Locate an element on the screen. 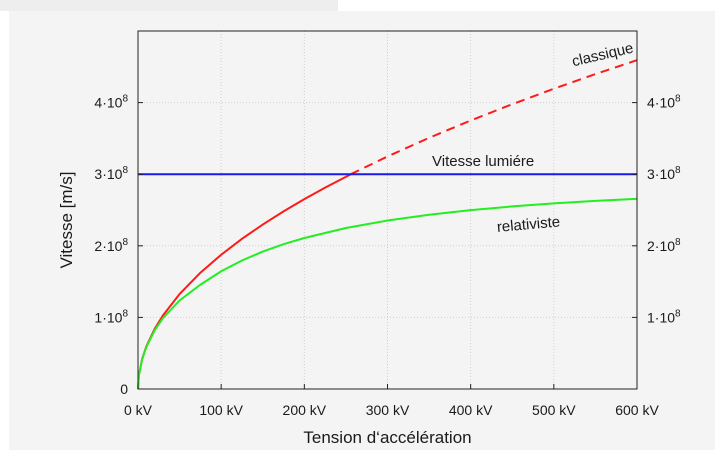 The height and width of the screenshot is (455, 722). right-tick-mantissa: 3·10 is located at coordinates (661, 174).